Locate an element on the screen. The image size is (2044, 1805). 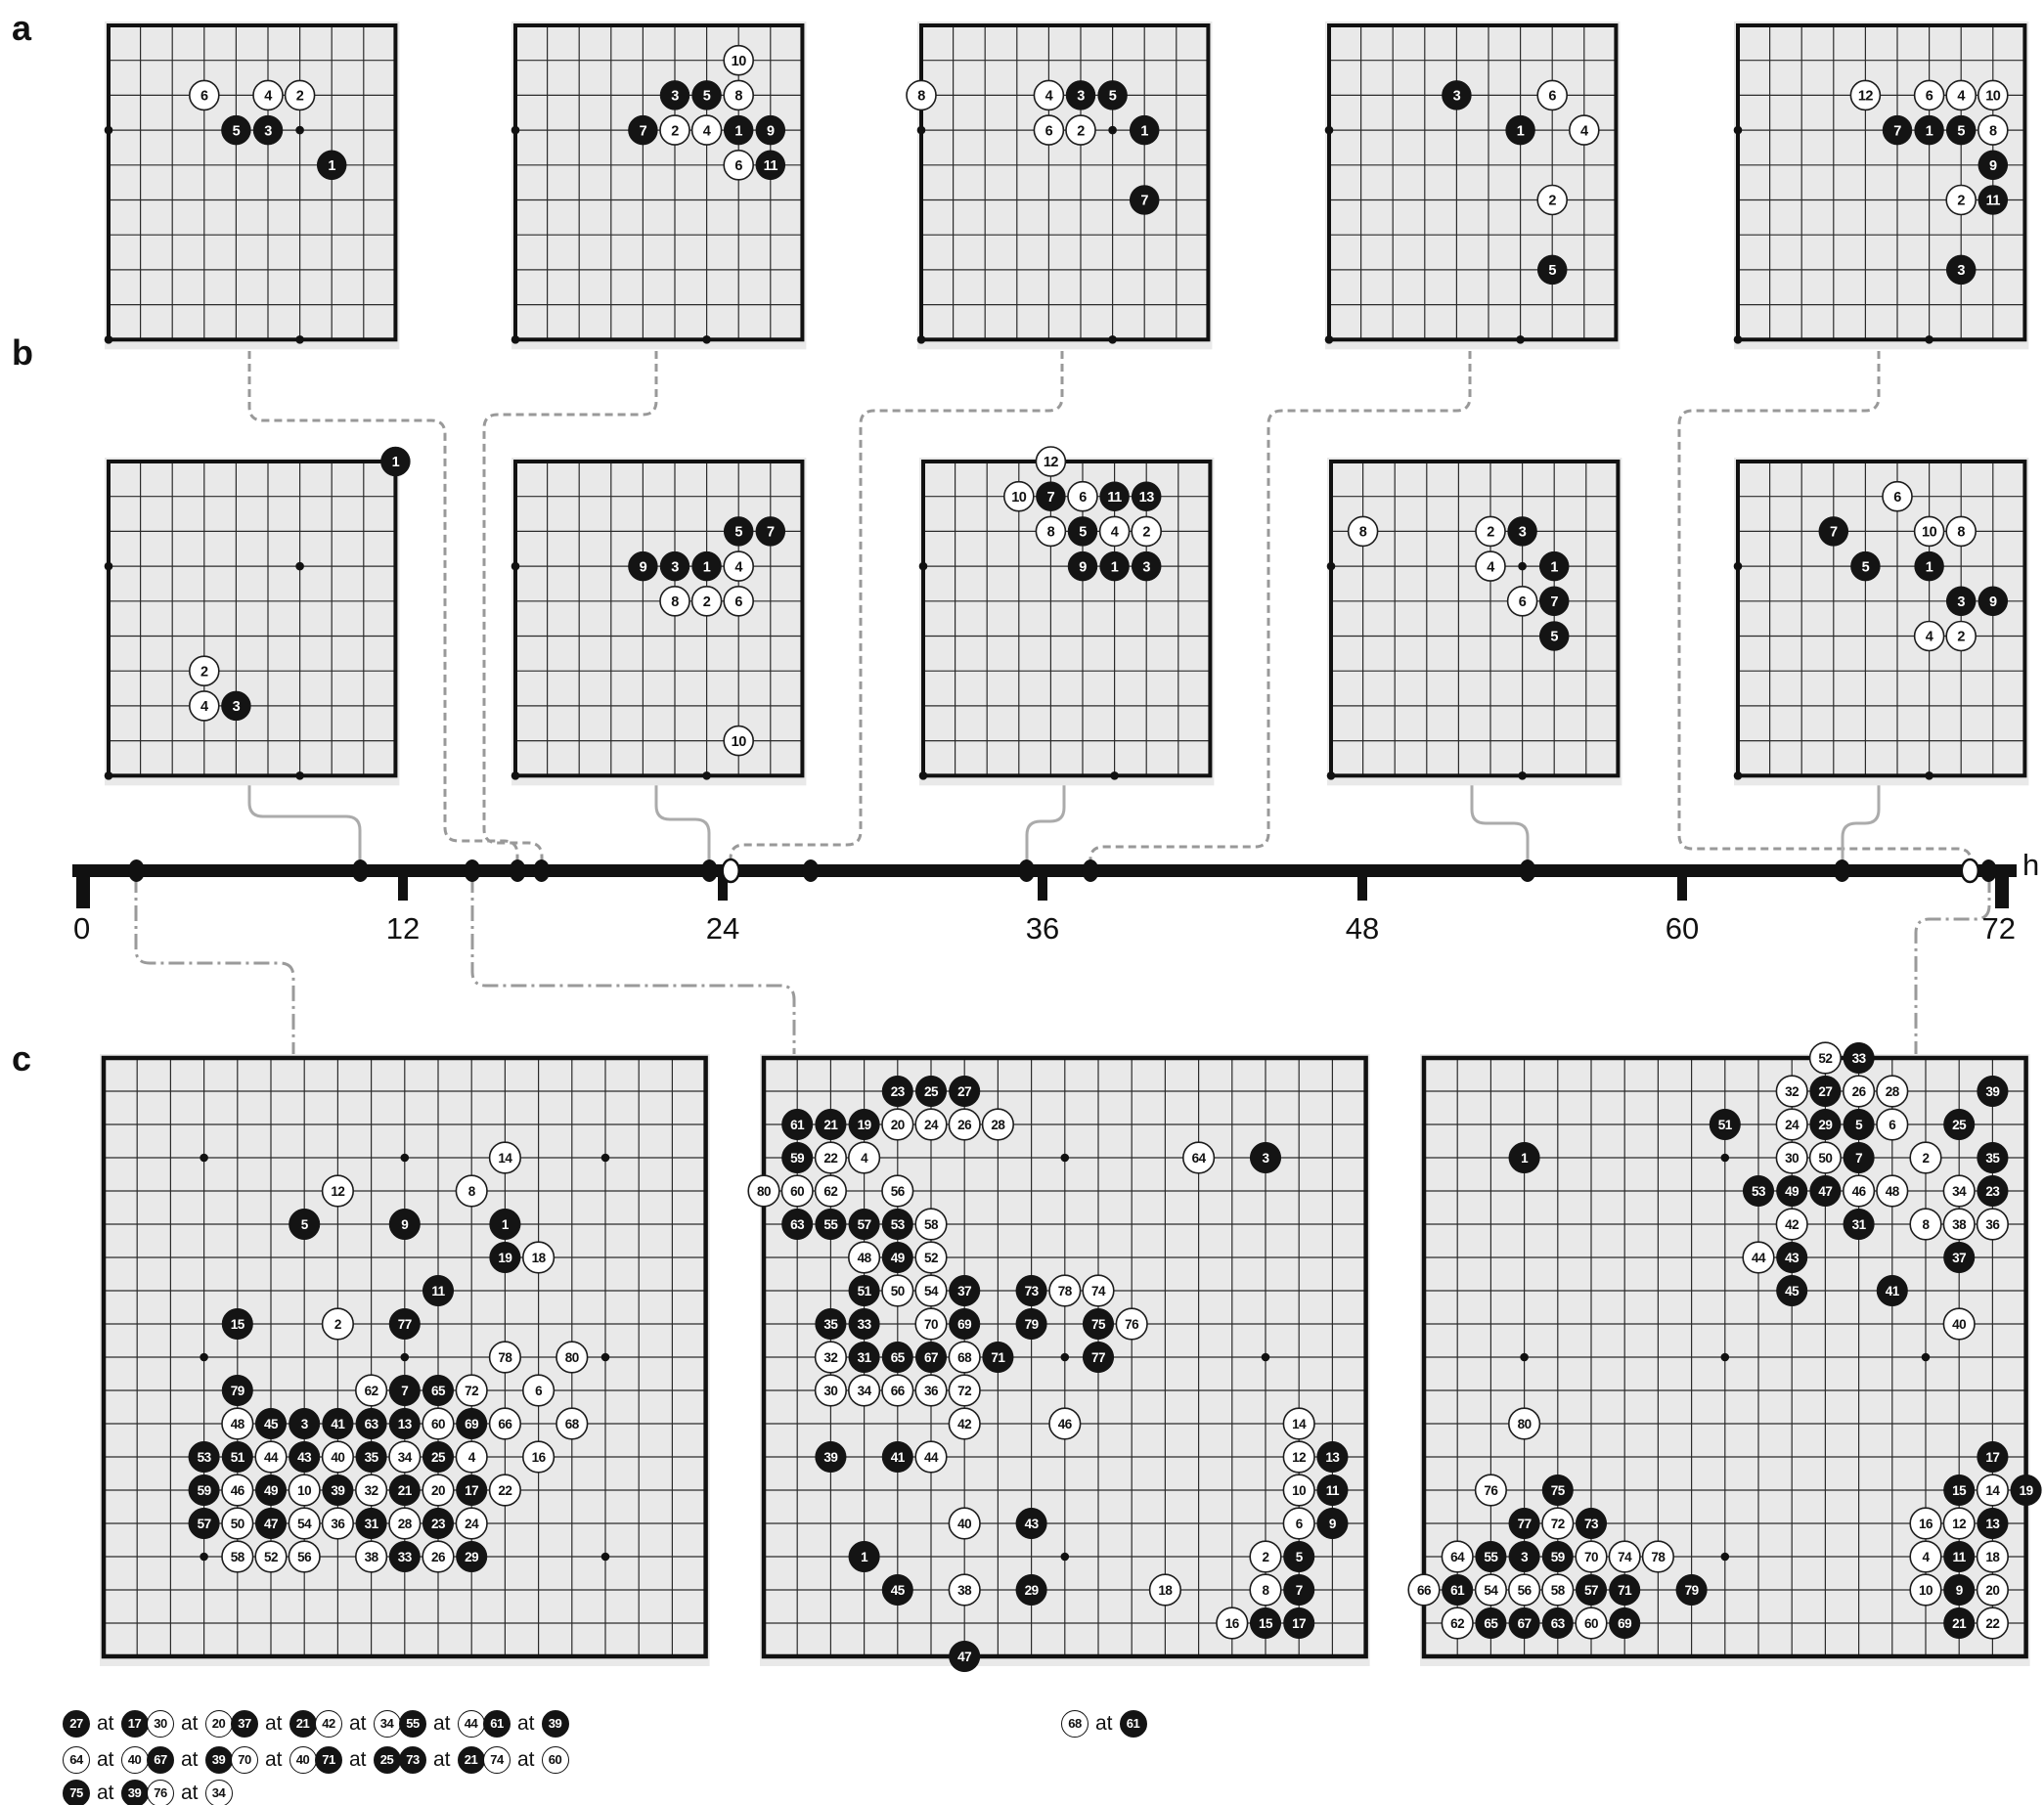
svg-text: 21 is located at coordinates (830, 1125).